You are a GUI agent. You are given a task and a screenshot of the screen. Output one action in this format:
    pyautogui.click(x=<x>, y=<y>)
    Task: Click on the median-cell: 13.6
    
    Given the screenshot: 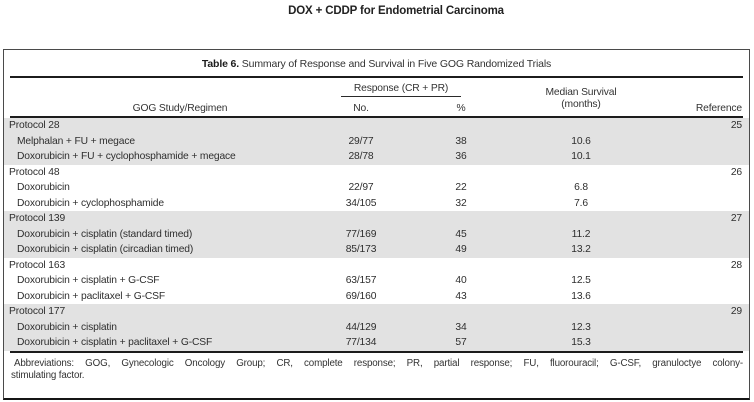 What is the action you would take?
    pyautogui.click(x=581, y=296)
    